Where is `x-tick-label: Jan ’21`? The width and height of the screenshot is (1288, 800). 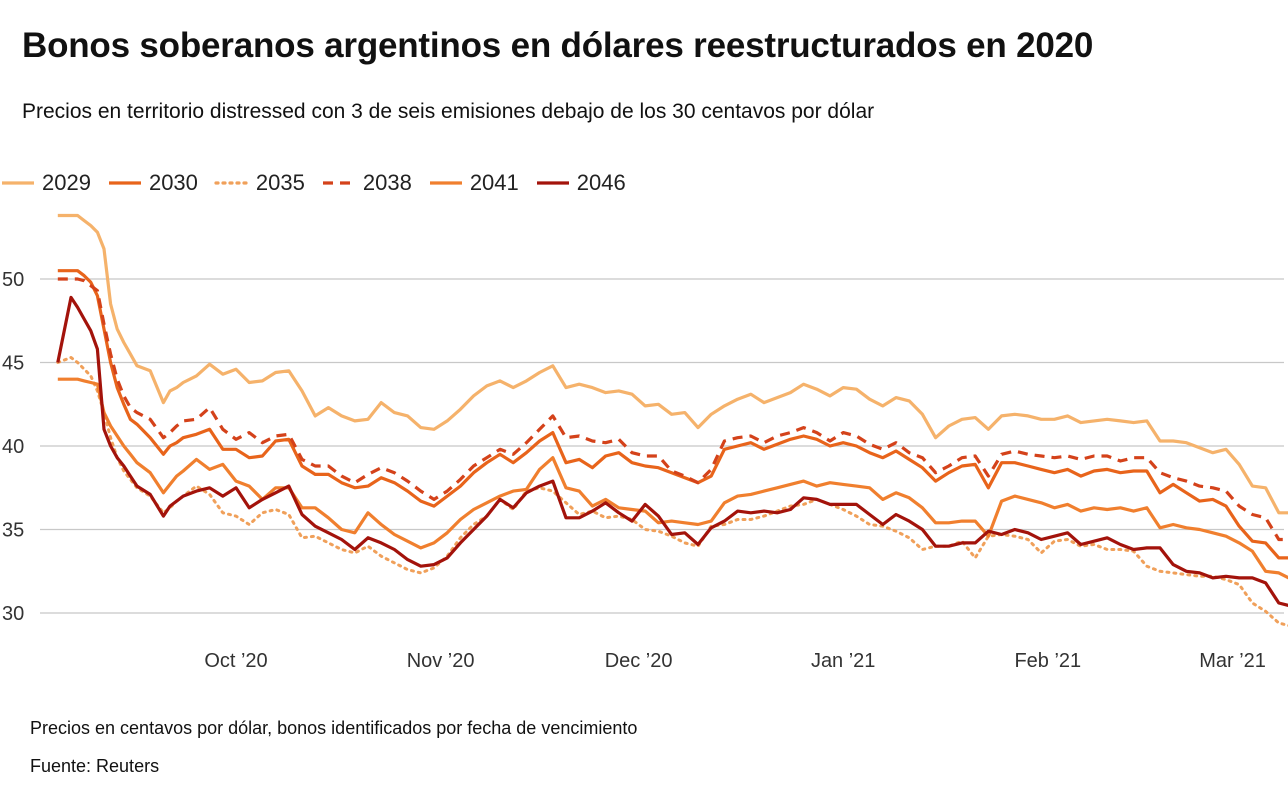
x-tick-label: Jan ’21 is located at coordinates (843, 661).